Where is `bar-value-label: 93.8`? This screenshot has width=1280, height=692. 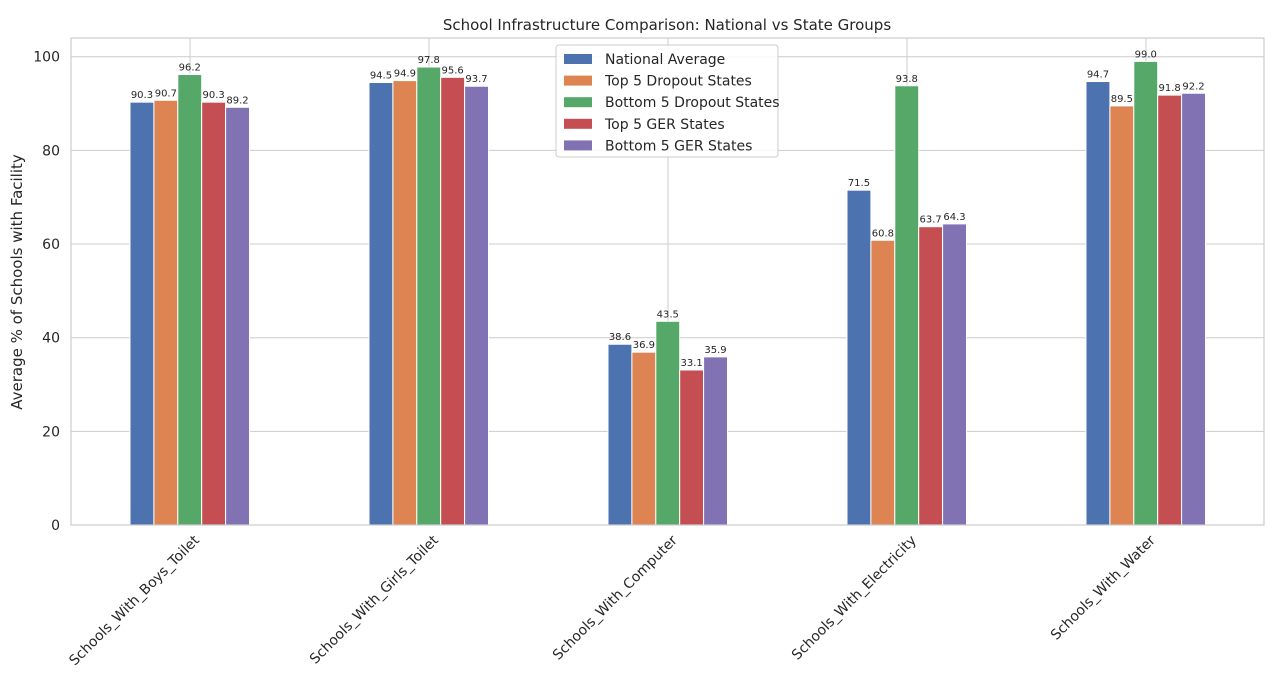 bar-value-label: 93.8 is located at coordinates (907, 79).